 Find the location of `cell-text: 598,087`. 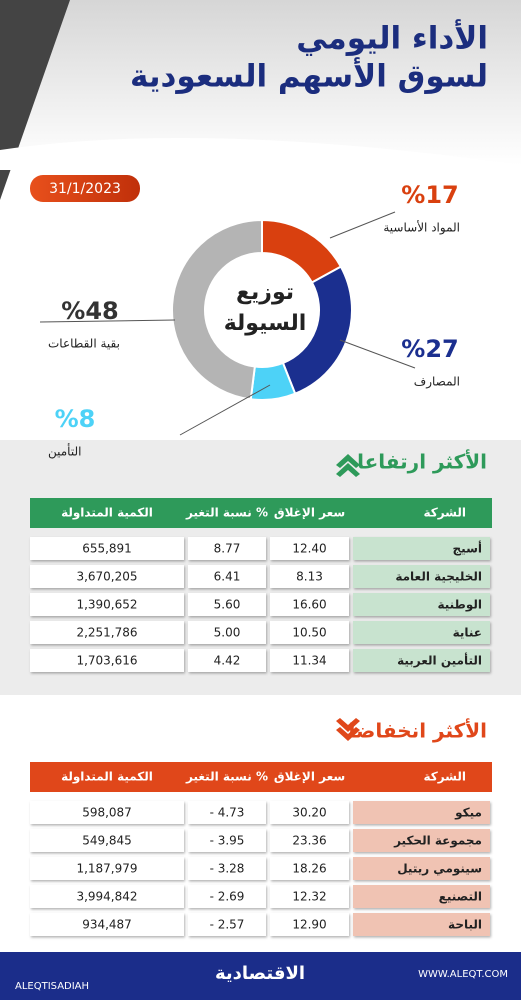

cell-text: 598,087 is located at coordinates (107, 813).